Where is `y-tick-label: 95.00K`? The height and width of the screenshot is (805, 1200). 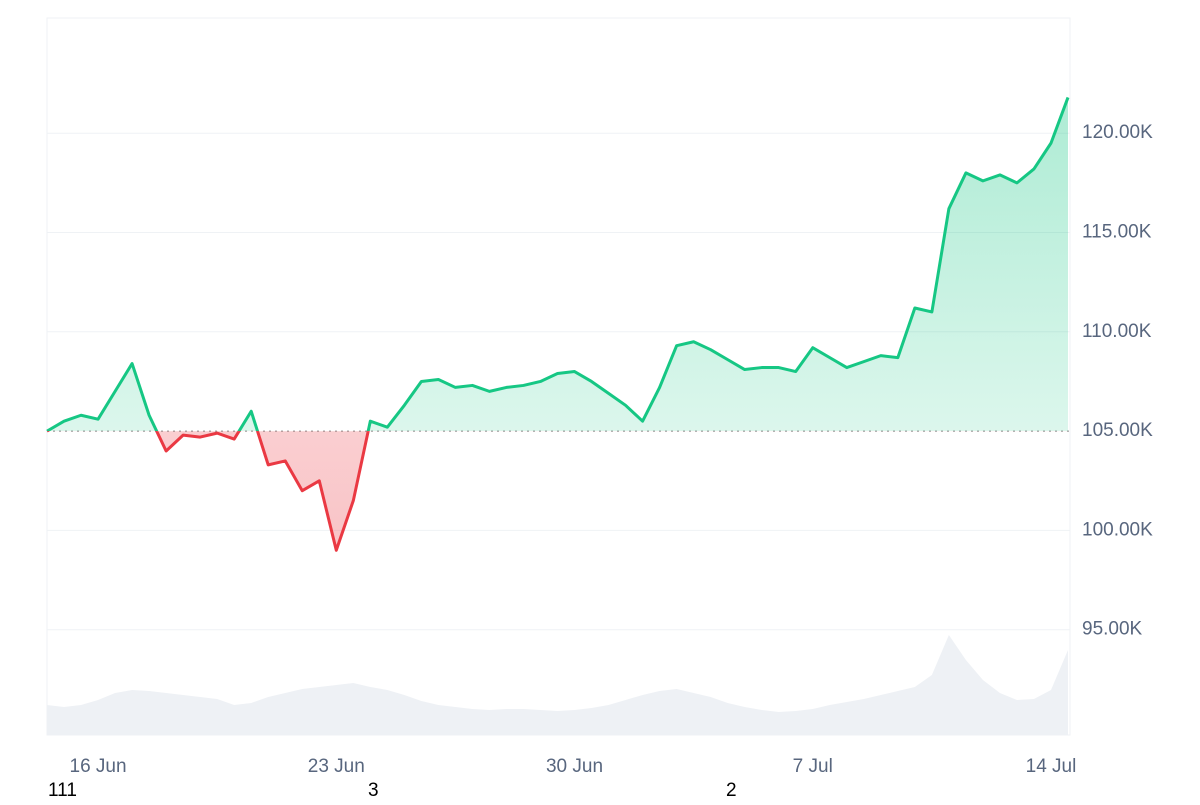
y-tick-label: 95.00K is located at coordinates (1112, 629).